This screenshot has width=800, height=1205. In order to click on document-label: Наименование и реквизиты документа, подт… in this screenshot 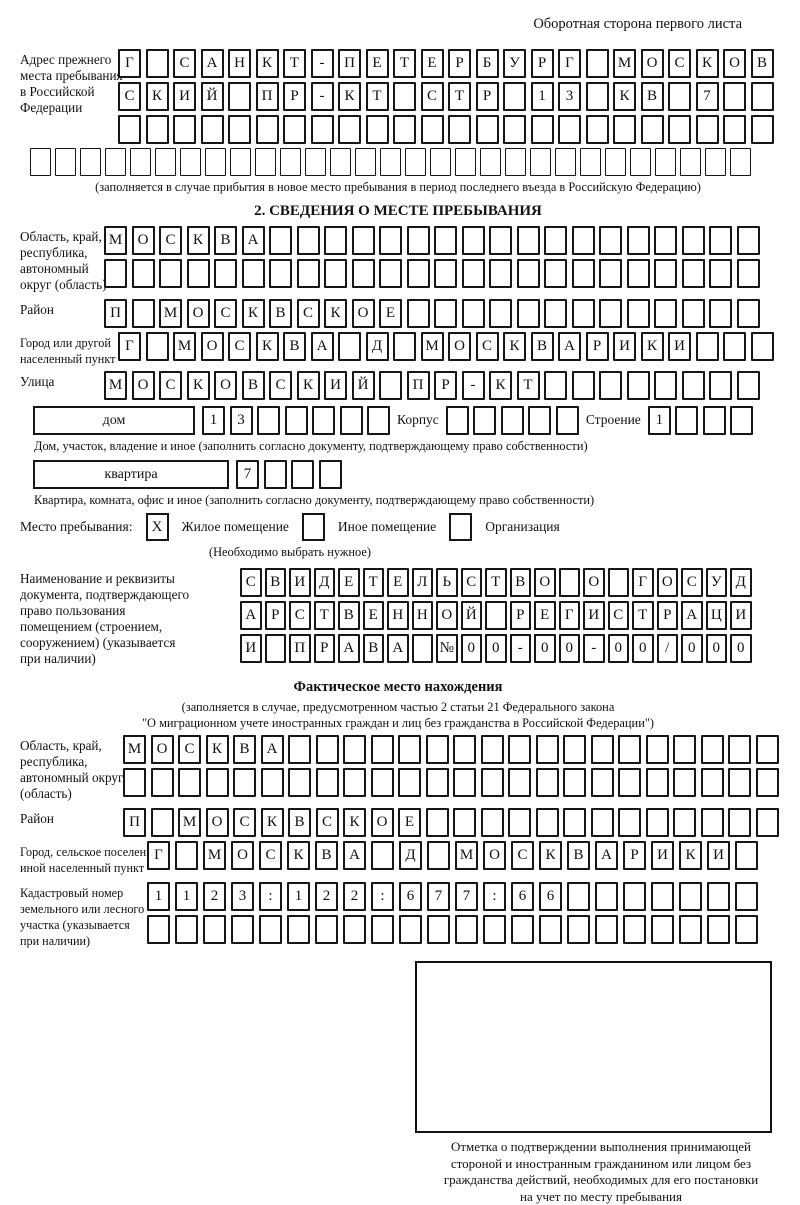, I will do `click(105, 618)`.